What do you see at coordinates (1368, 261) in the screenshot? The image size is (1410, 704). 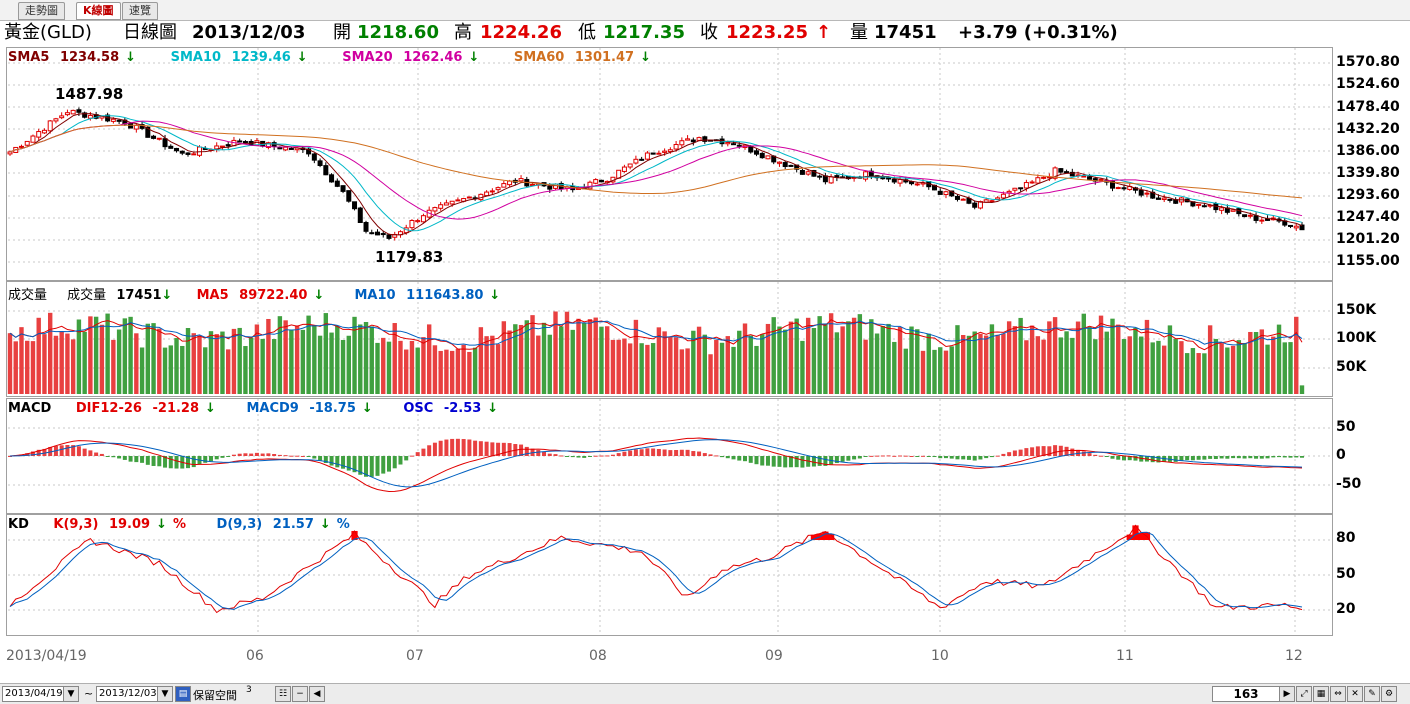 I see `price-scale-label: 1155.00` at bounding box center [1368, 261].